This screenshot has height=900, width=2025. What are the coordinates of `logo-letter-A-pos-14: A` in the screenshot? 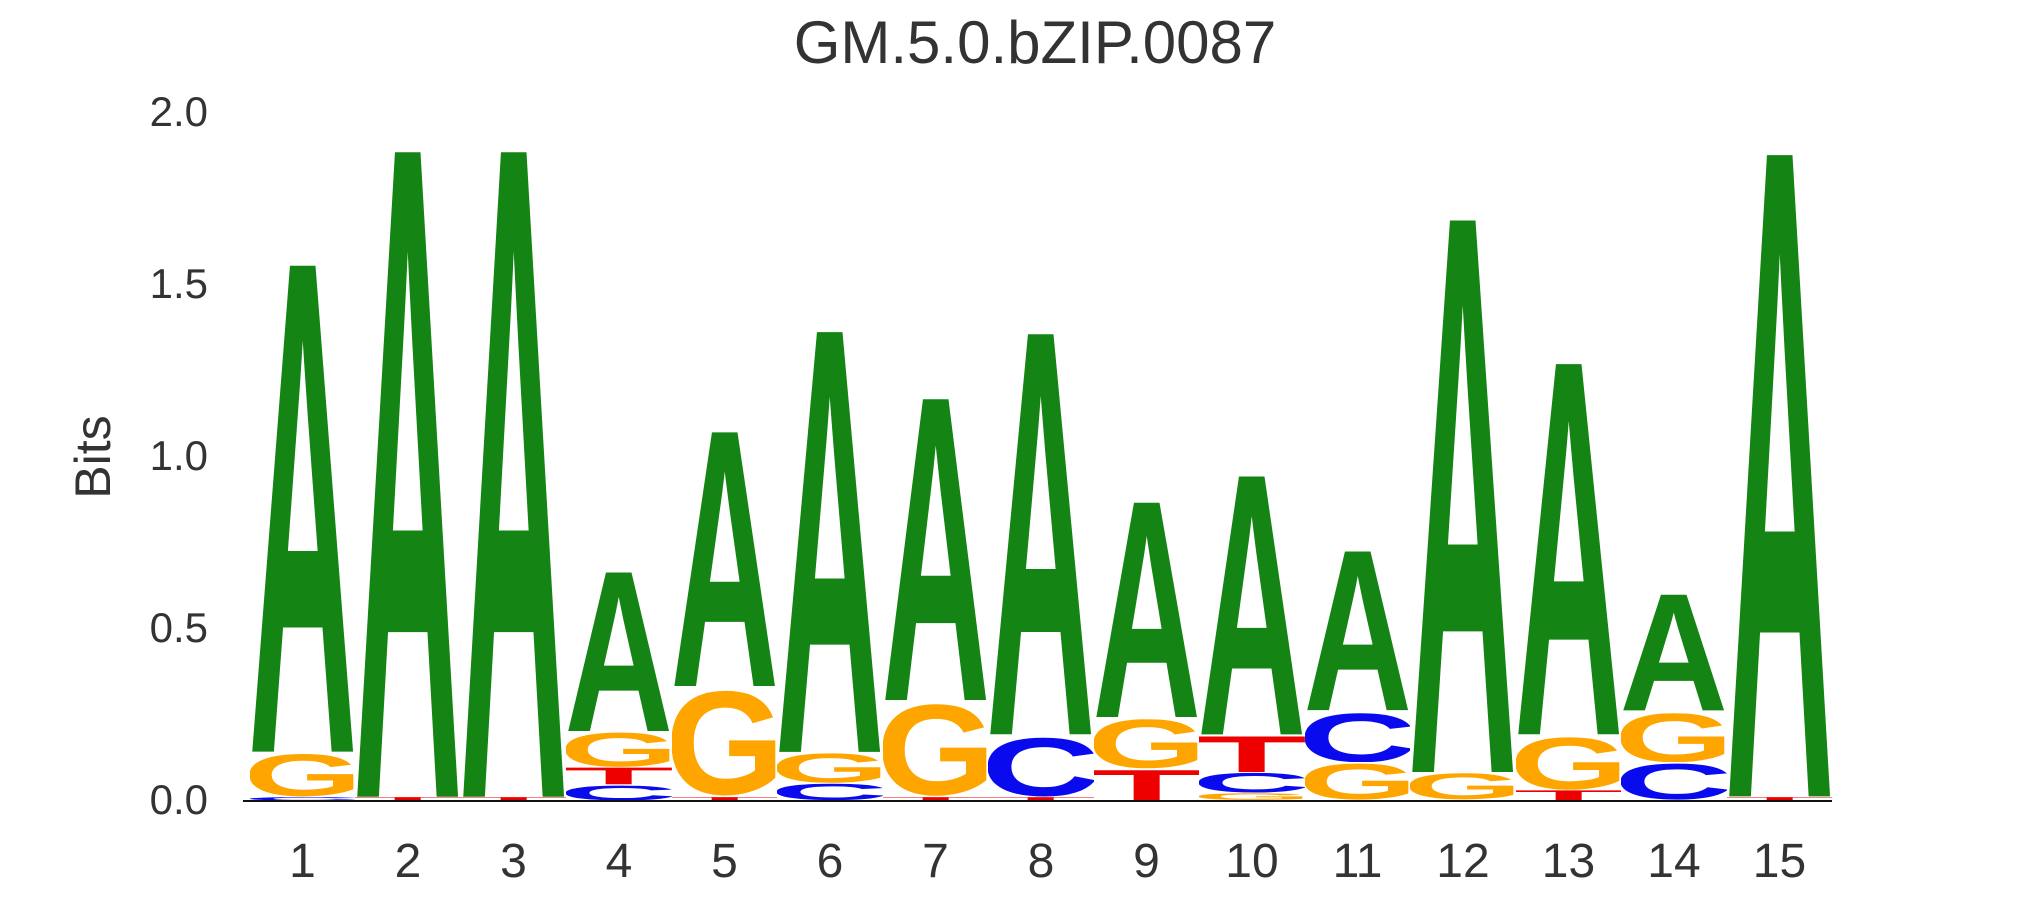 It's located at (1674, 650).